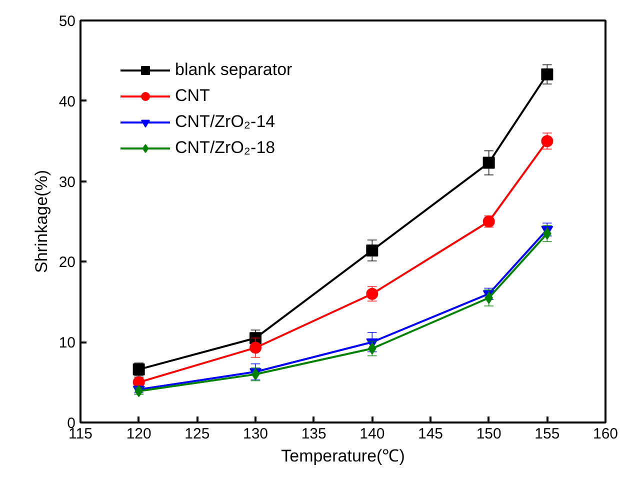 This screenshot has height=482, width=621. Describe the element at coordinates (372, 434) in the screenshot. I see `x-tick-label: 140` at that location.